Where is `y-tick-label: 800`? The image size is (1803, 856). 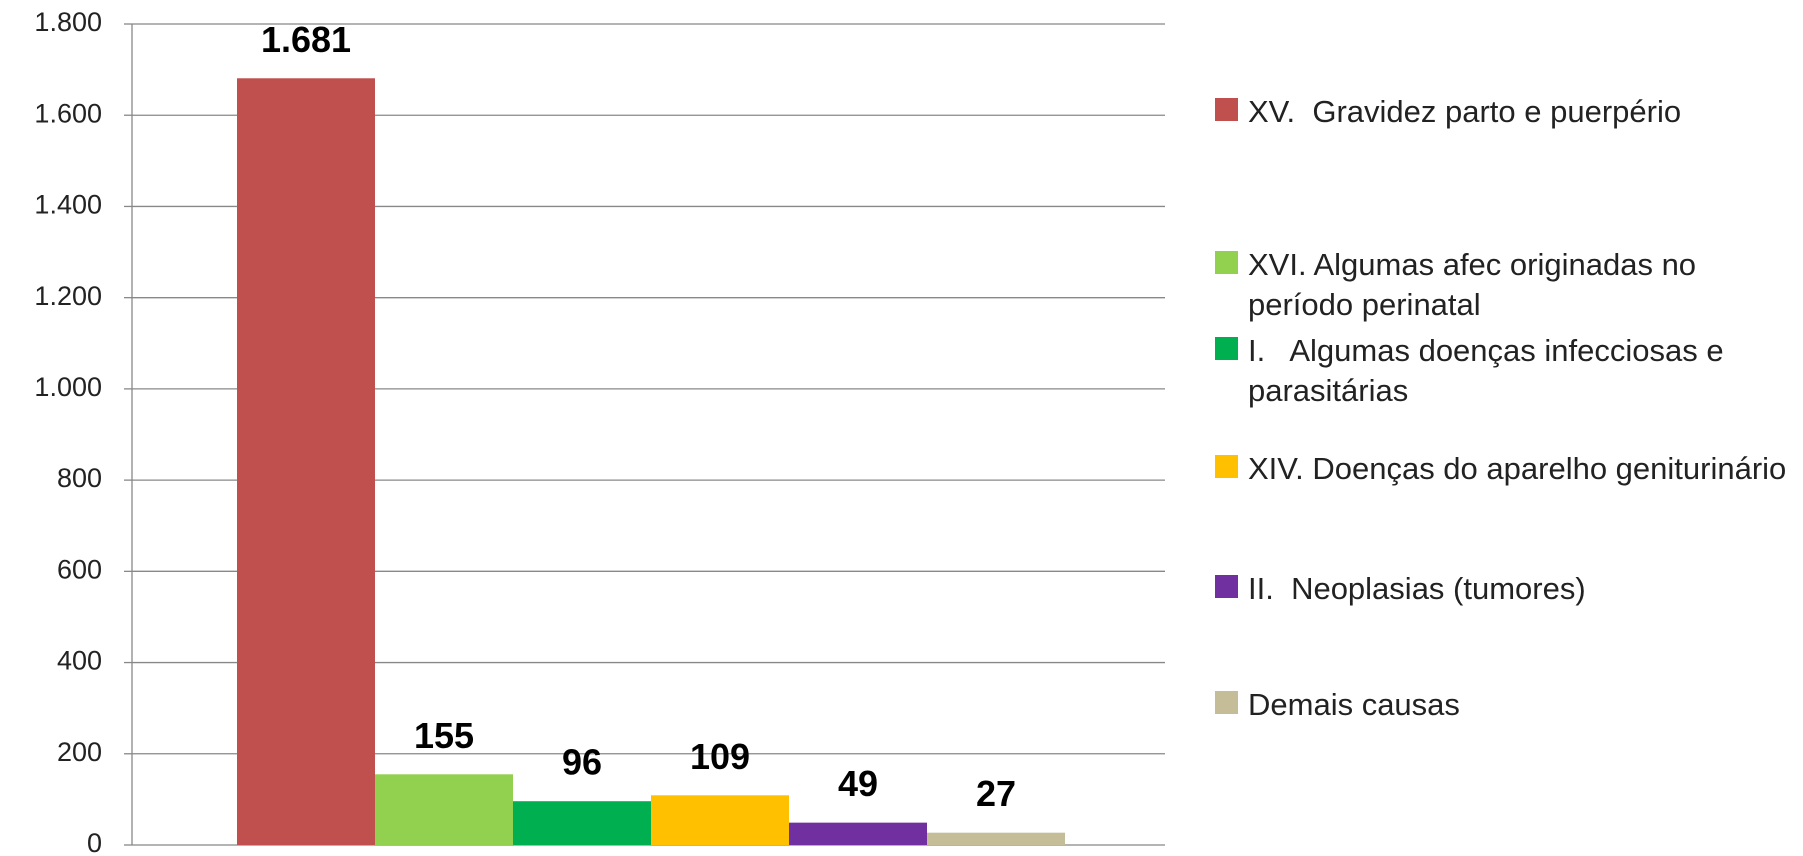
y-tick-label: 800 is located at coordinates (79, 478).